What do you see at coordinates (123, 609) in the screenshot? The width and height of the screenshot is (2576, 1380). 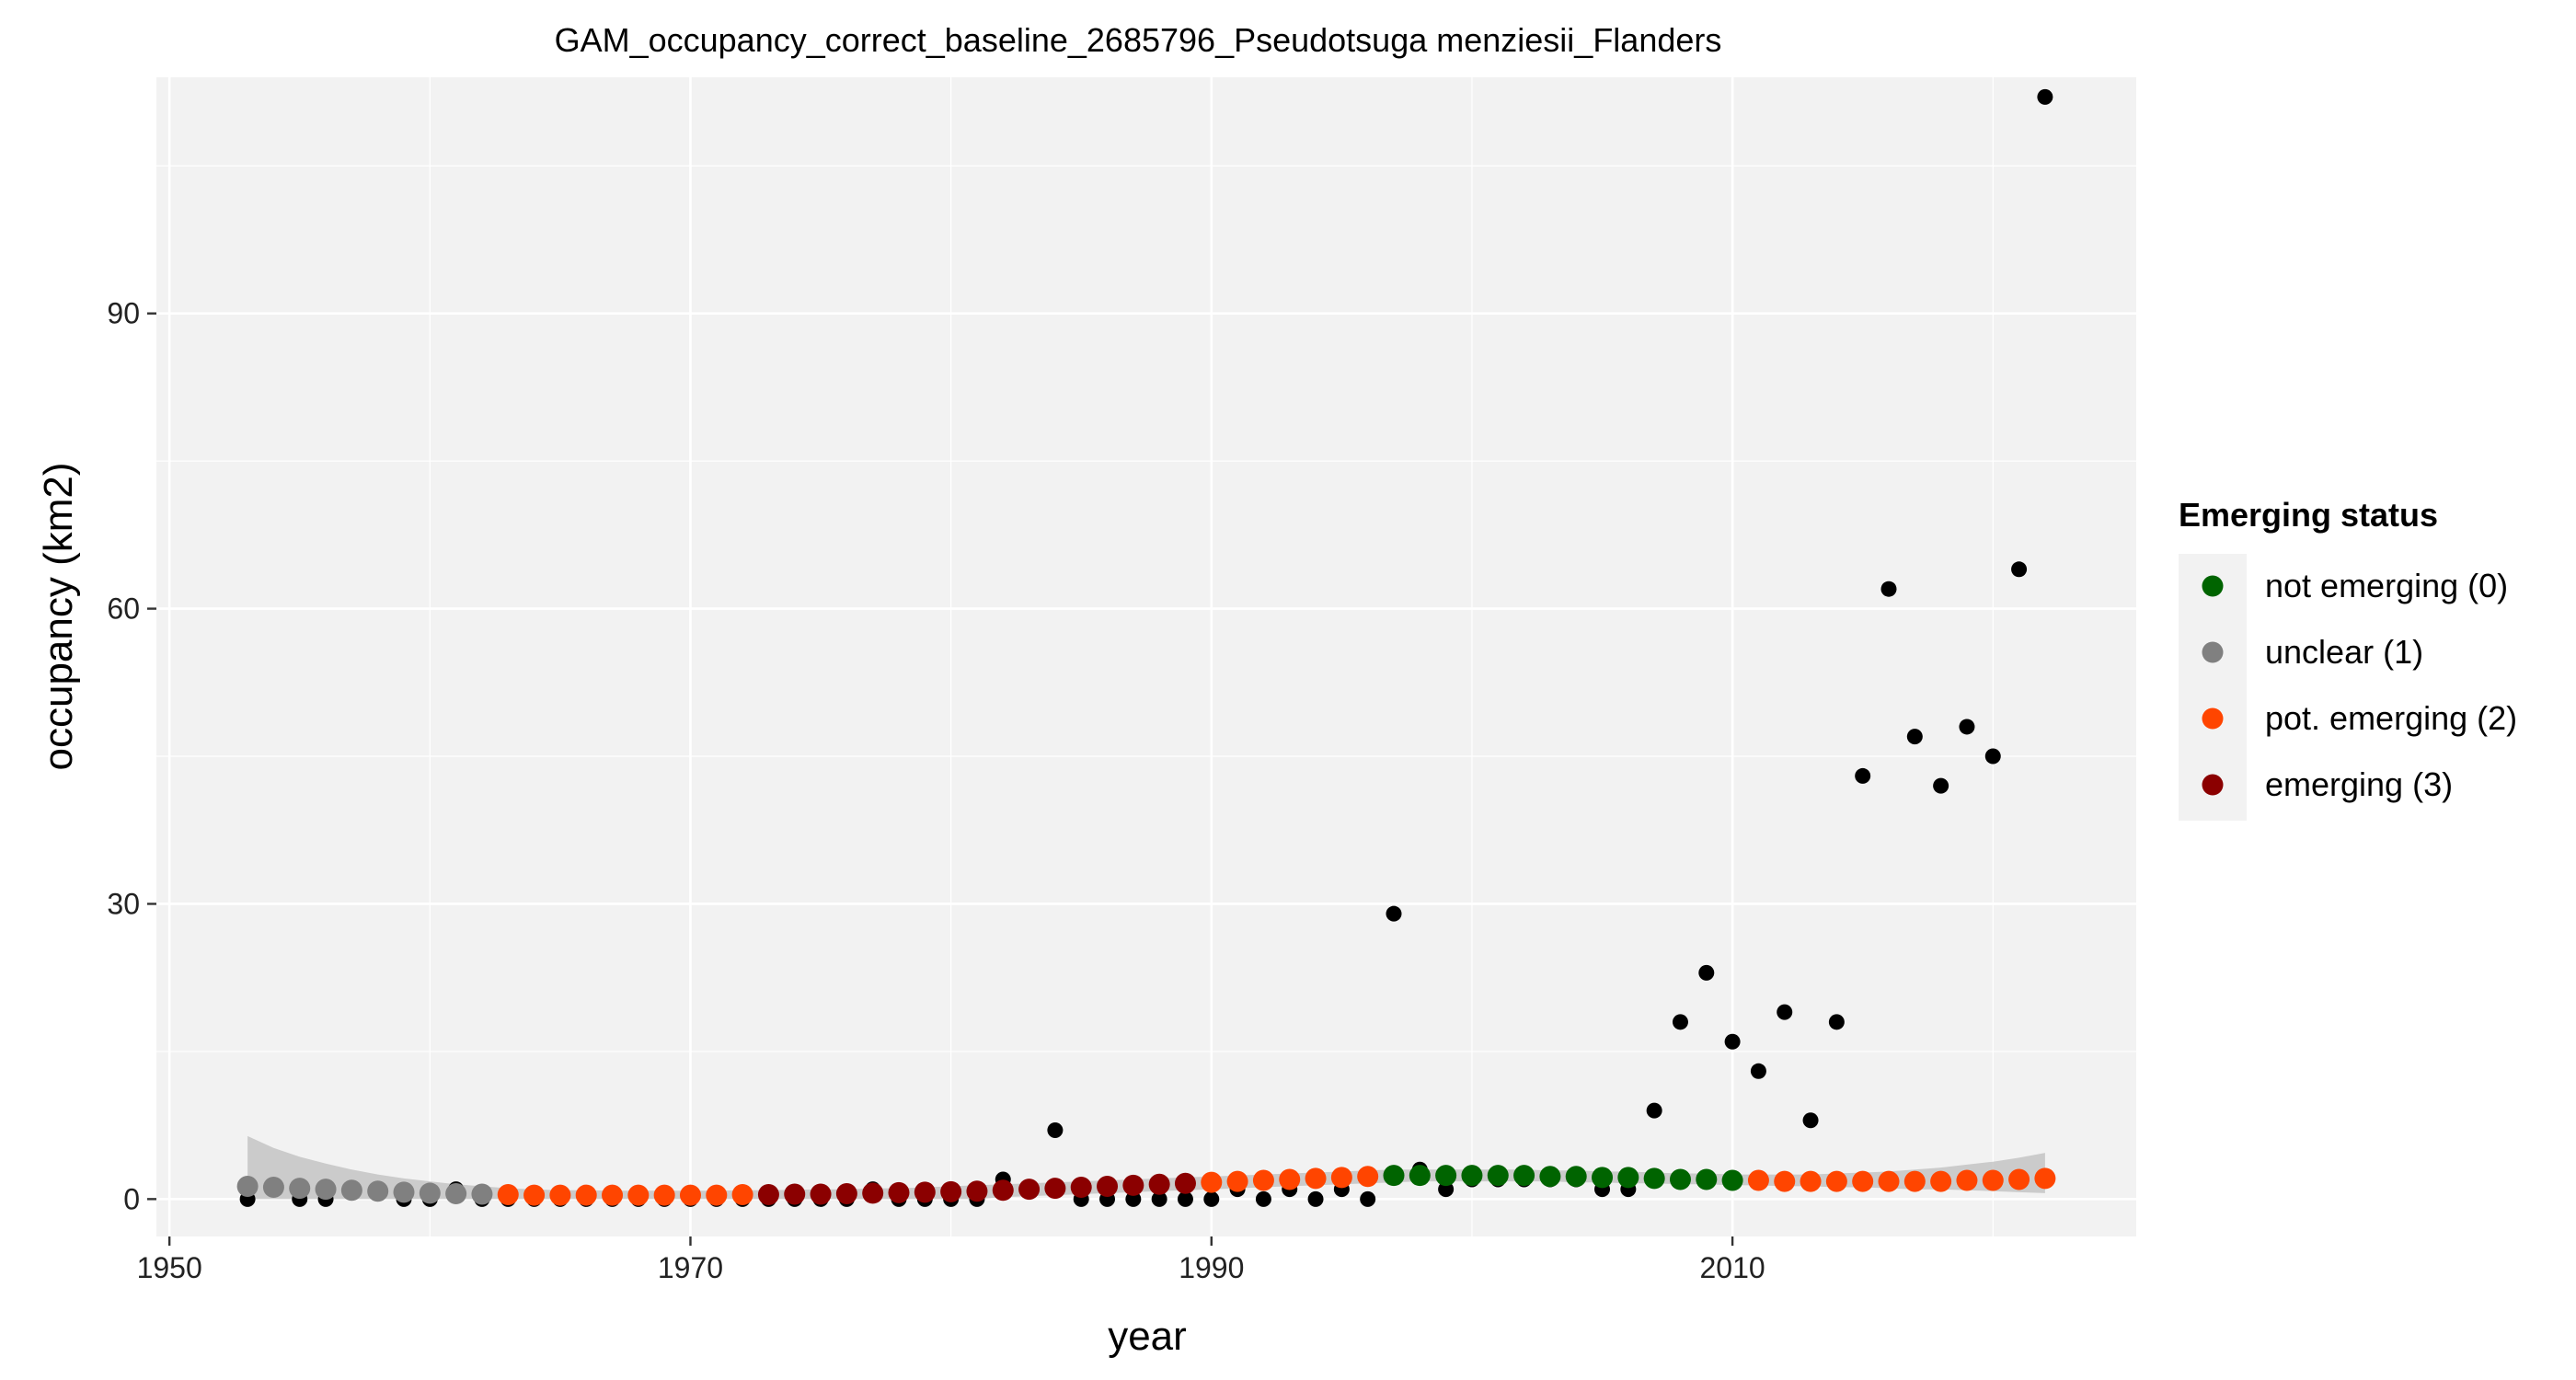 I see `y-tick-label: 60` at bounding box center [123, 609].